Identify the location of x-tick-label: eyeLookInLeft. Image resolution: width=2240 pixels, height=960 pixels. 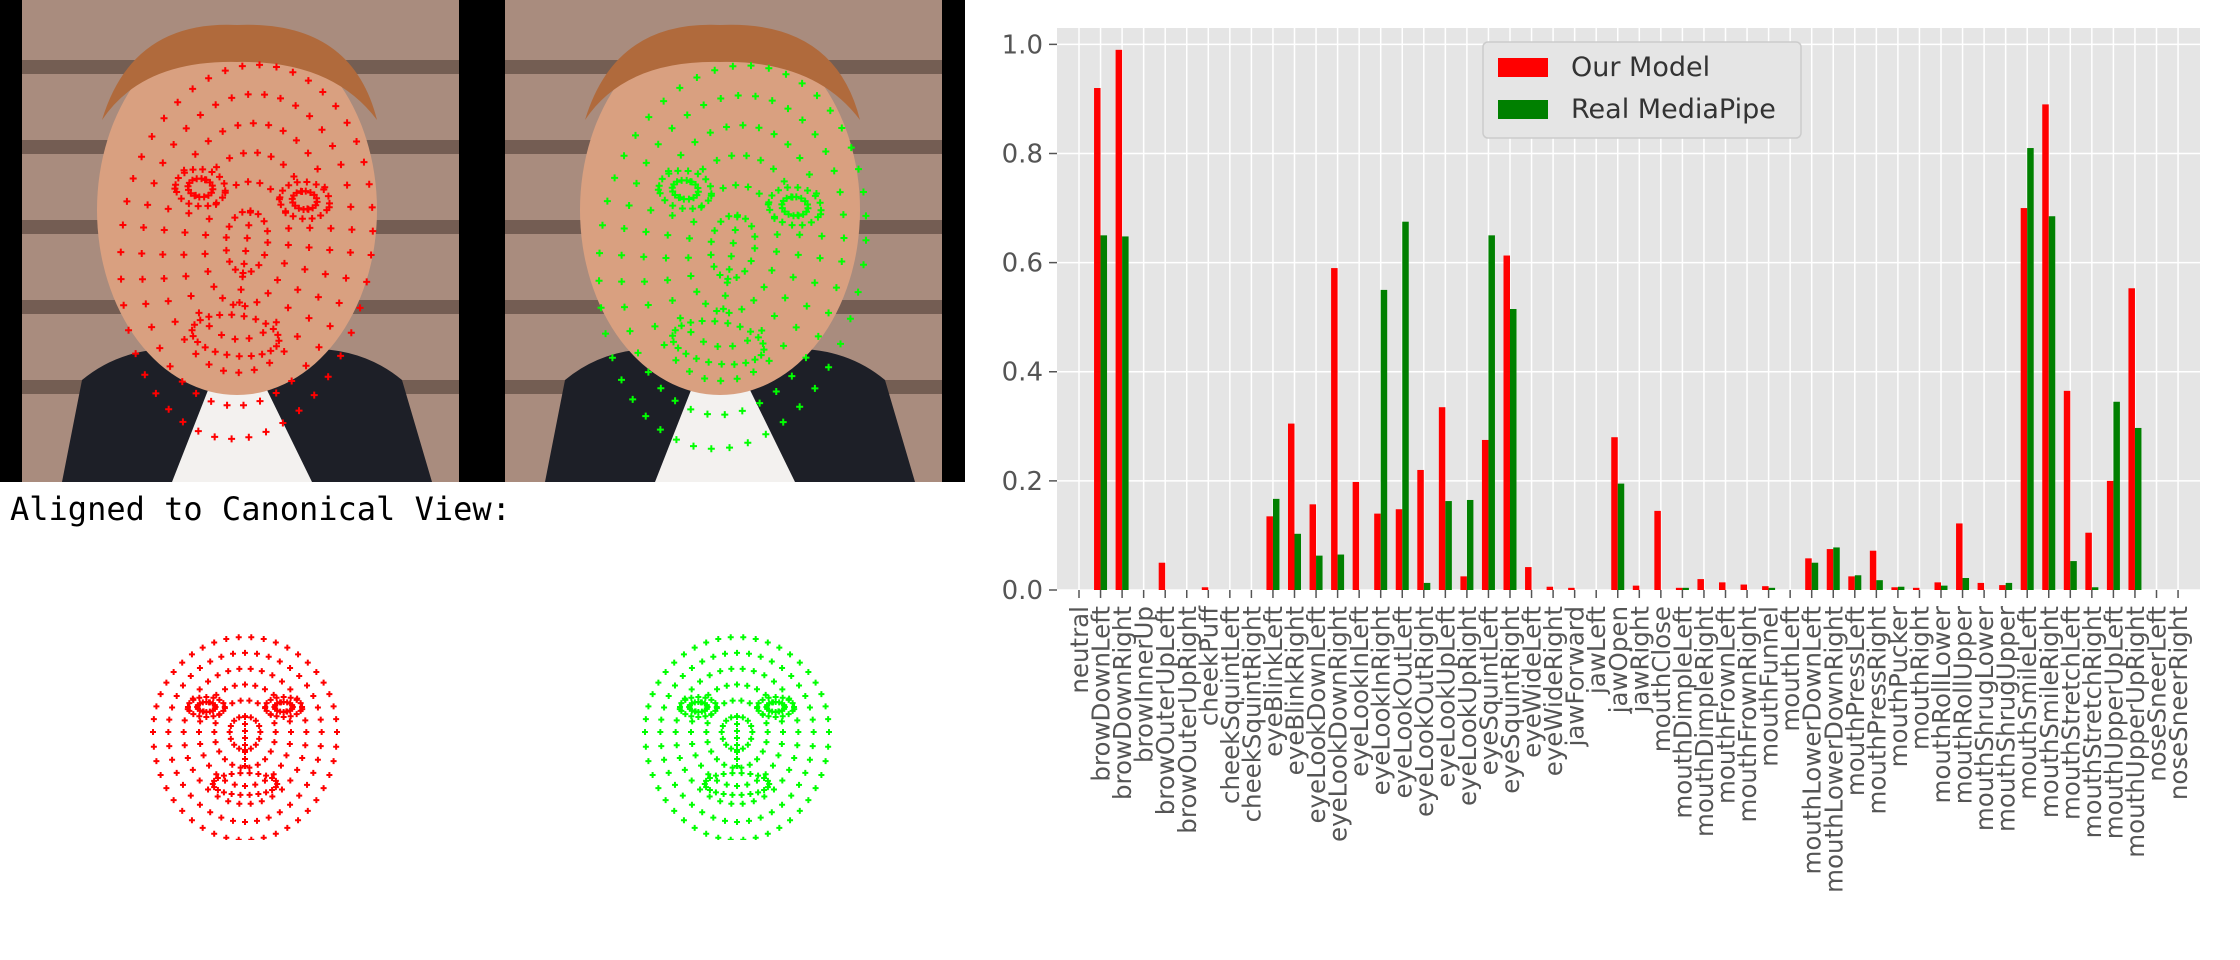
(1359, 691).